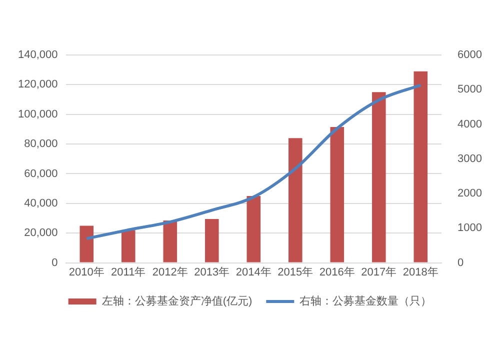 The height and width of the screenshot is (362, 500). What do you see at coordinates (470, 158) in the screenshot?
I see `y2-tick-label: 3000` at bounding box center [470, 158].